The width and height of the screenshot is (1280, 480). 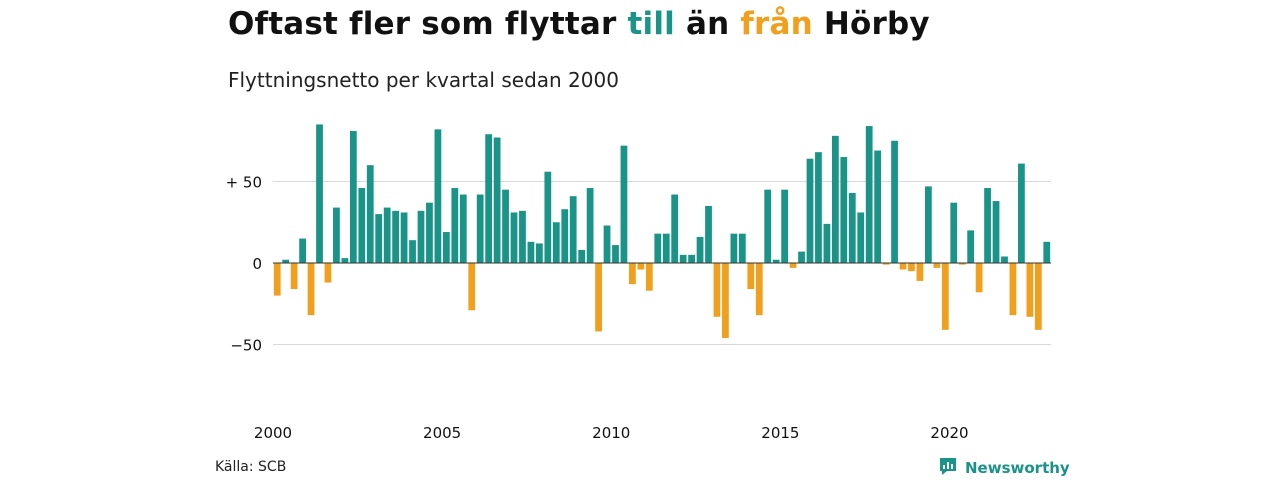 What do you see at coordinates (776, 24) in the screenshot?
I see `title-keyword-fran: från` at bounding box center [776, 24].